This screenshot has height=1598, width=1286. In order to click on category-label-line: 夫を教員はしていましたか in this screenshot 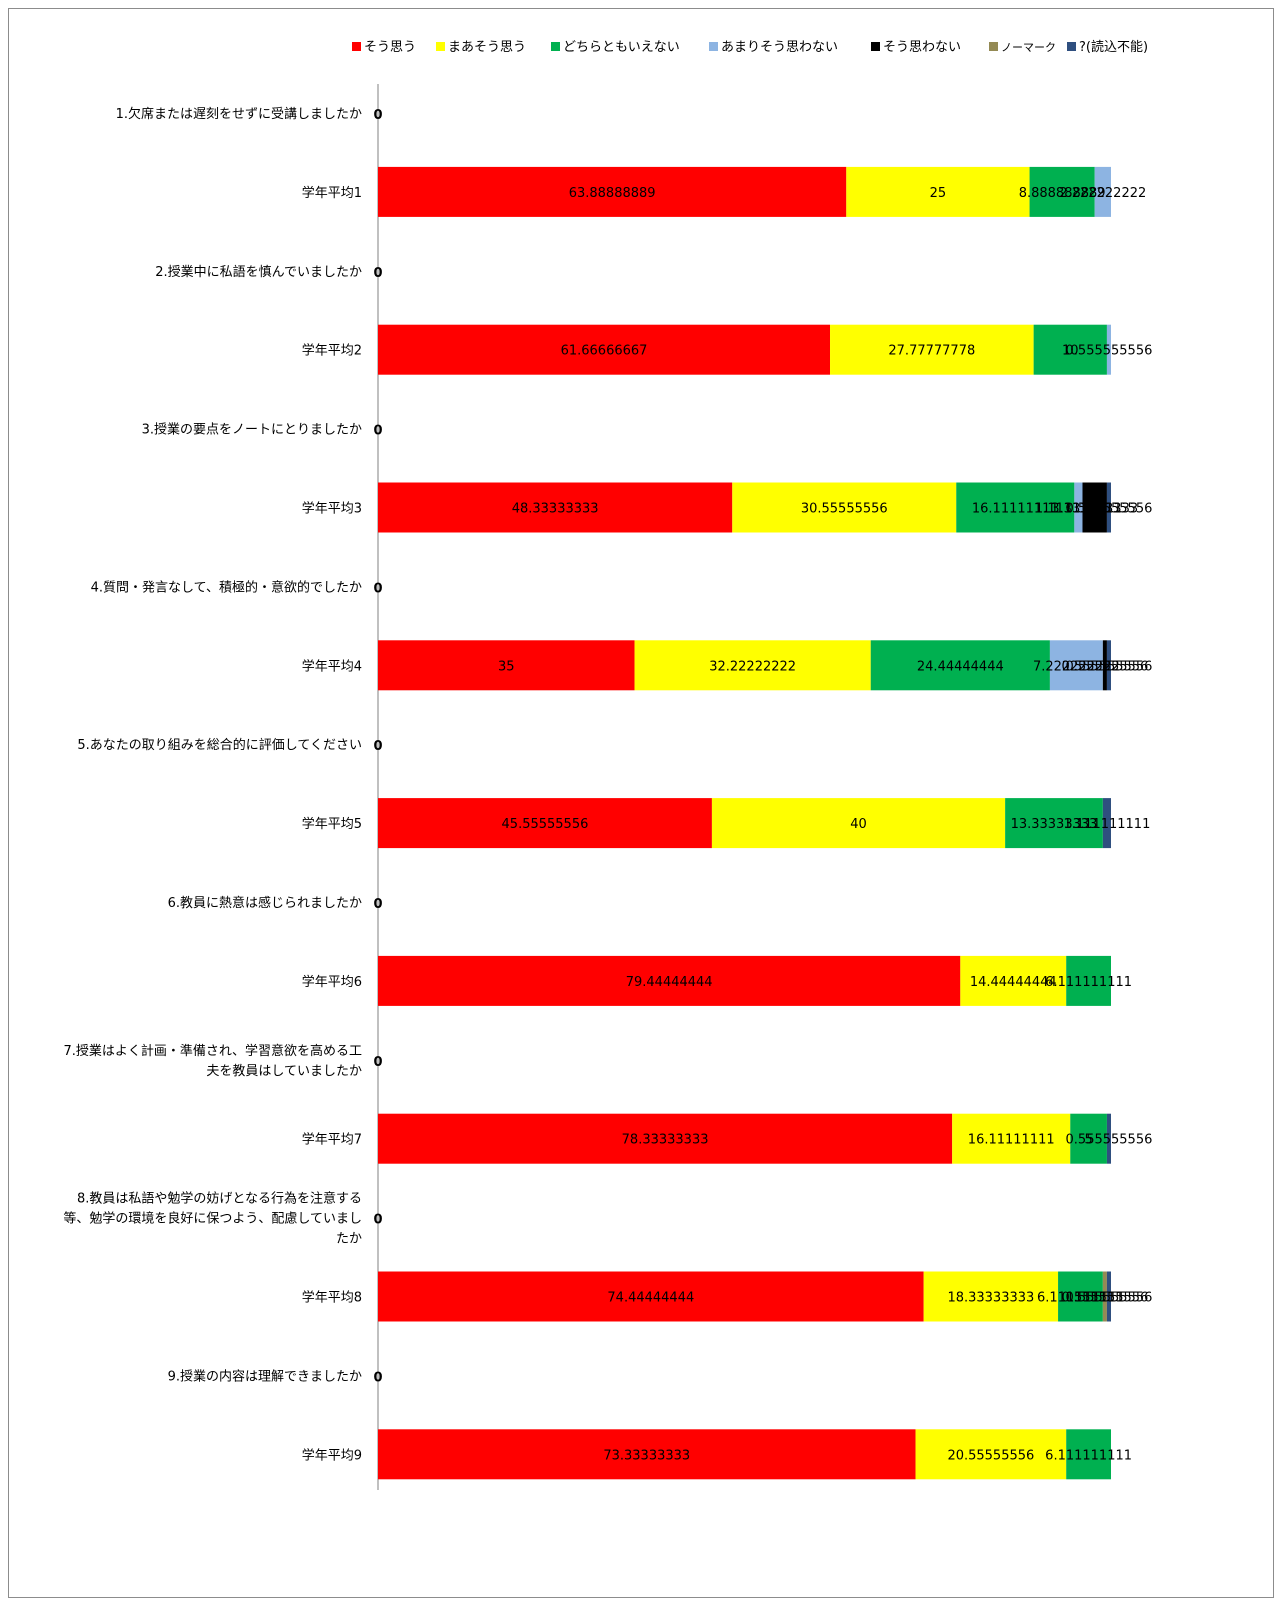, I will do `click(284, 1071)`.